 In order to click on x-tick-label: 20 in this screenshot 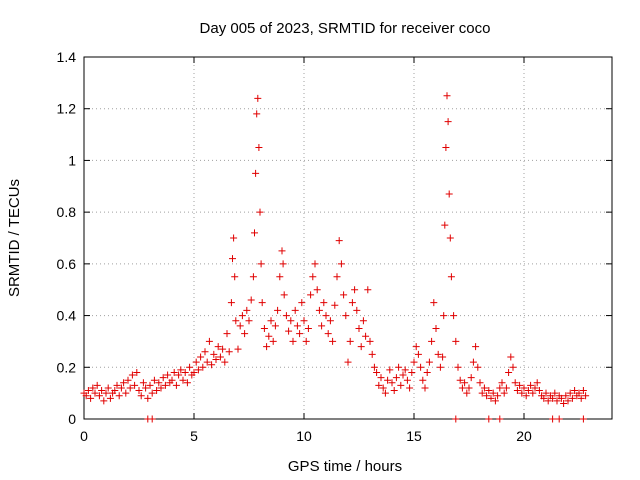, I will do `click(524, 436)`.